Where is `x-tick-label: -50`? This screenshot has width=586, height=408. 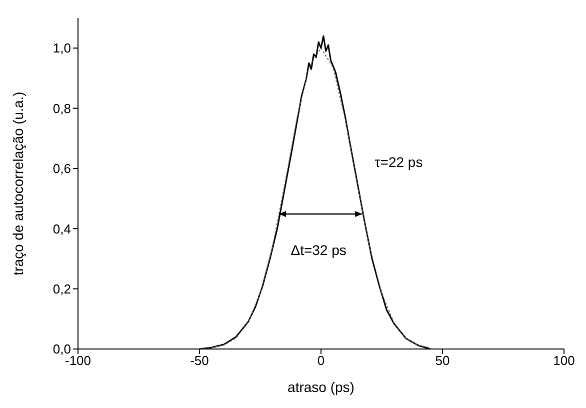
x-tick-label: -50 is located at coordinates (199, 360).